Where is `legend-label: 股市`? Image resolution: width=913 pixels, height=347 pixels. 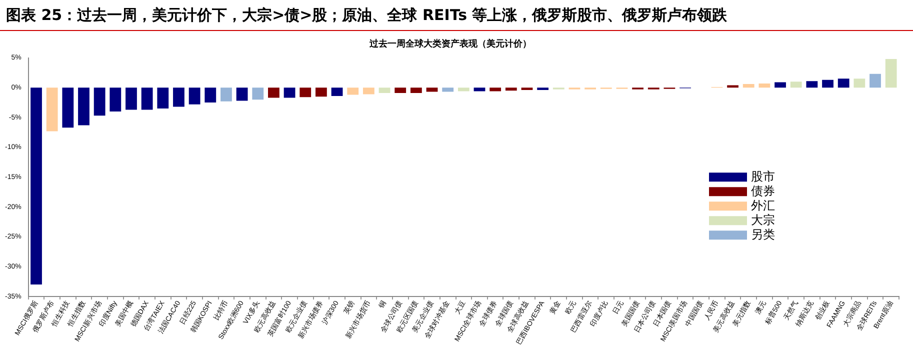
legend-label: 股市 is located at coordinates (763, 176).